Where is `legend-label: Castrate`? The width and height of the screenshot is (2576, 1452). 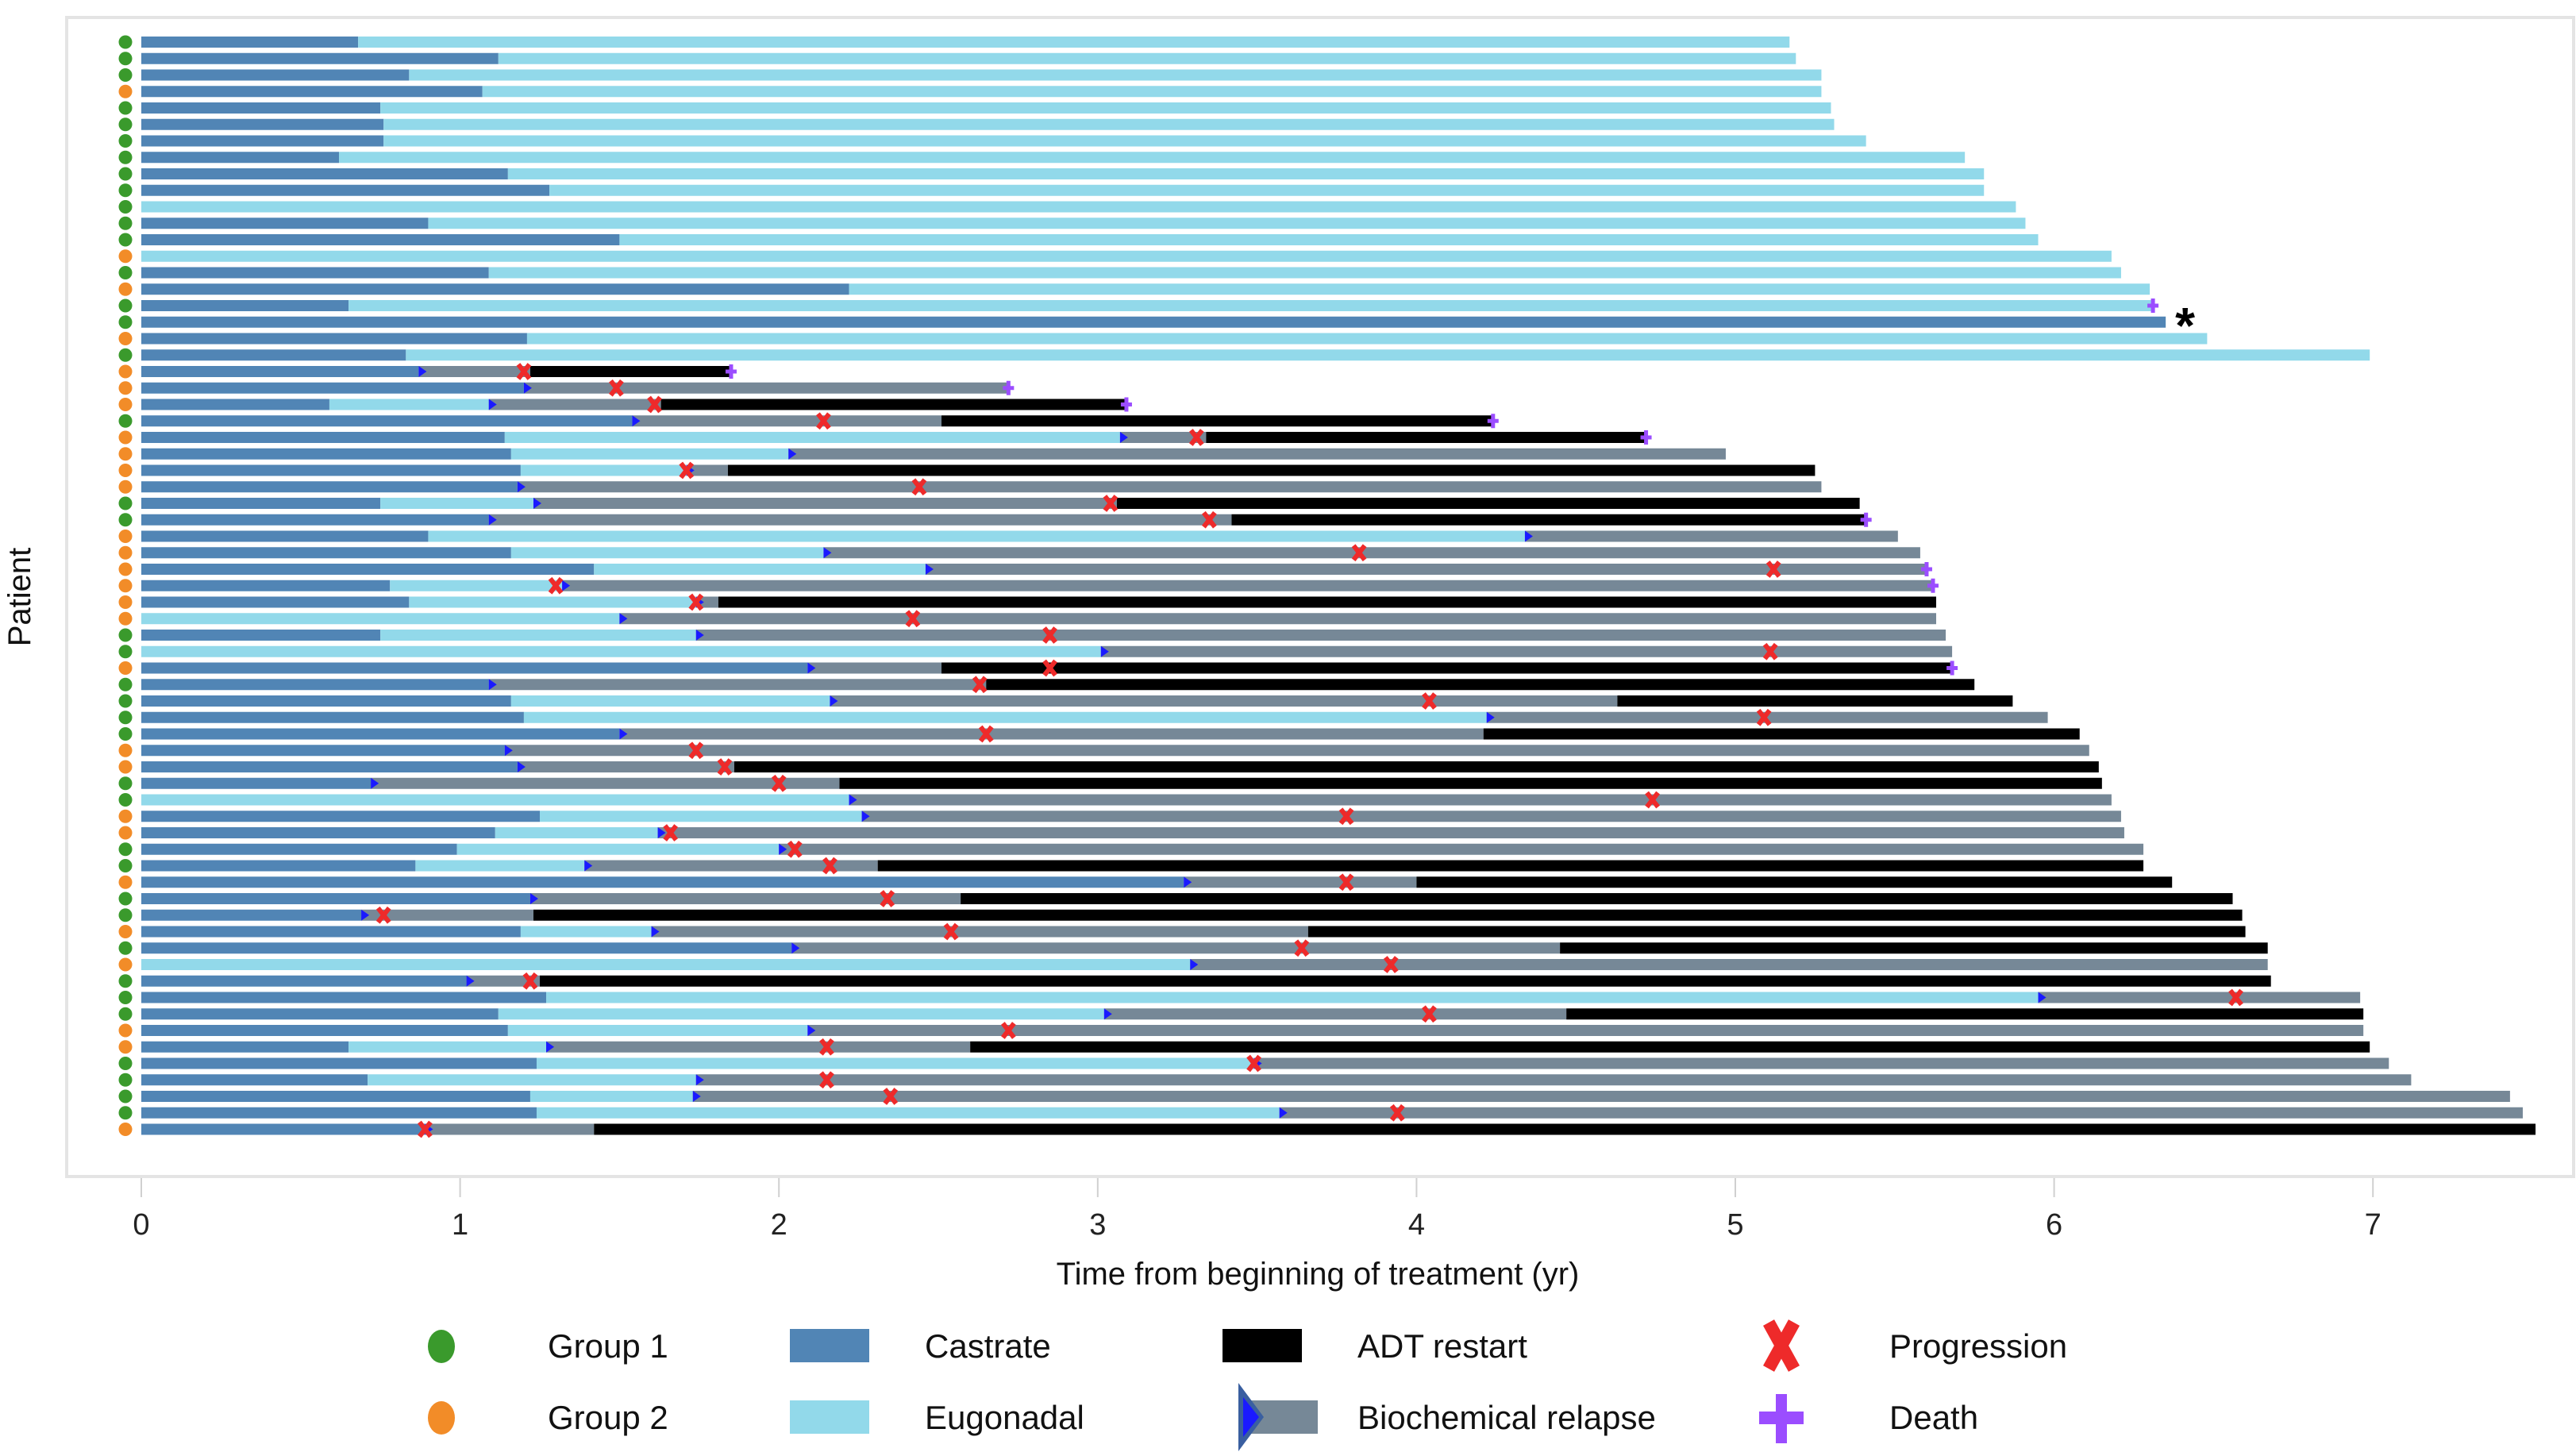
legend-label: Castrate is located at coordinates (988, 1346).